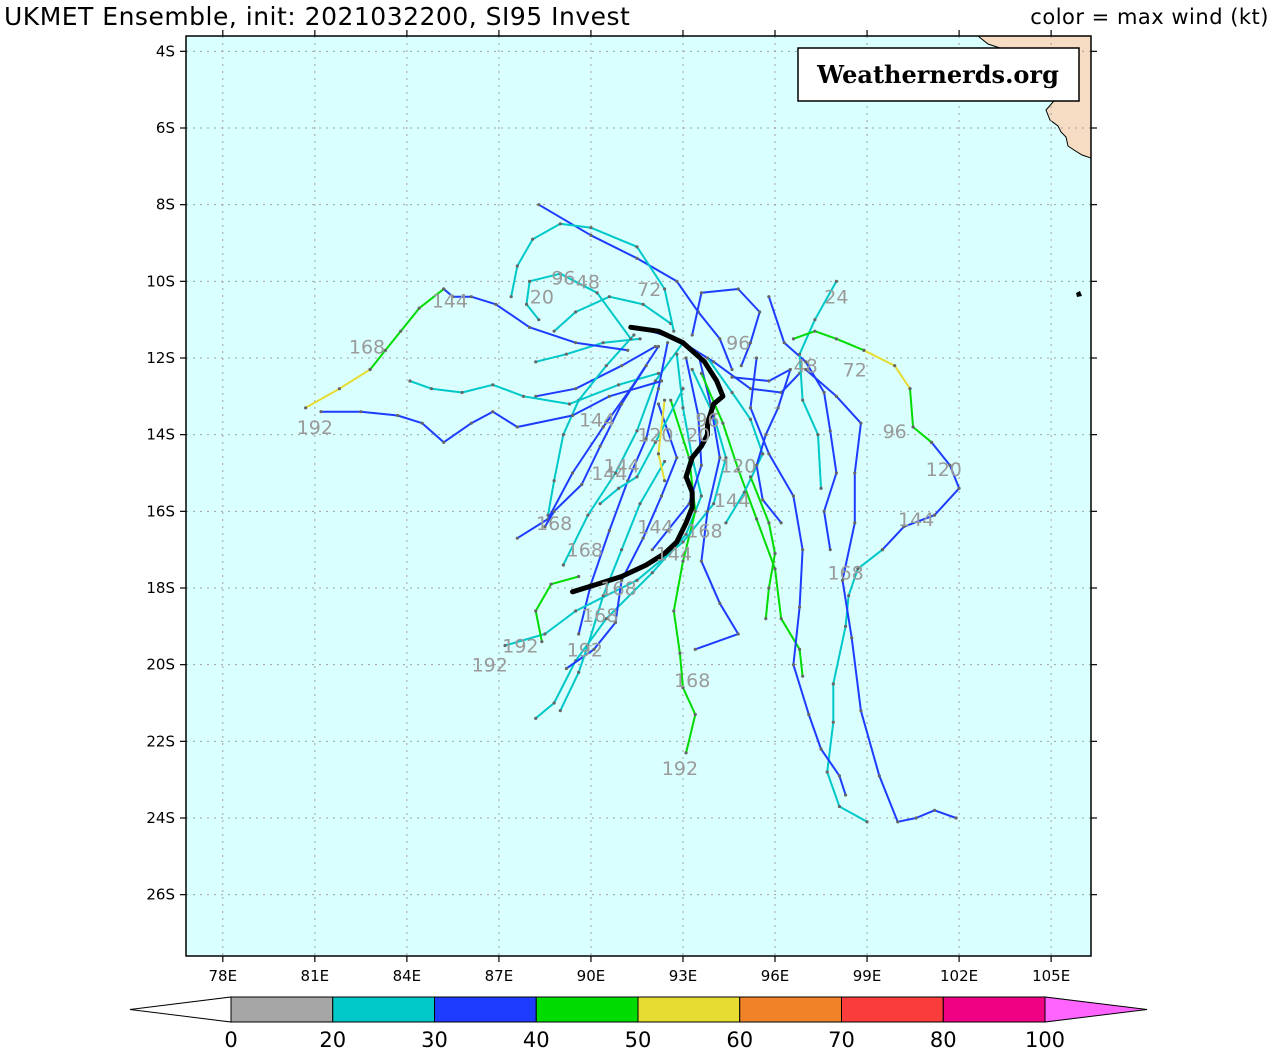  I want to click on forecast-hour-label: 96, so click(707, 420).